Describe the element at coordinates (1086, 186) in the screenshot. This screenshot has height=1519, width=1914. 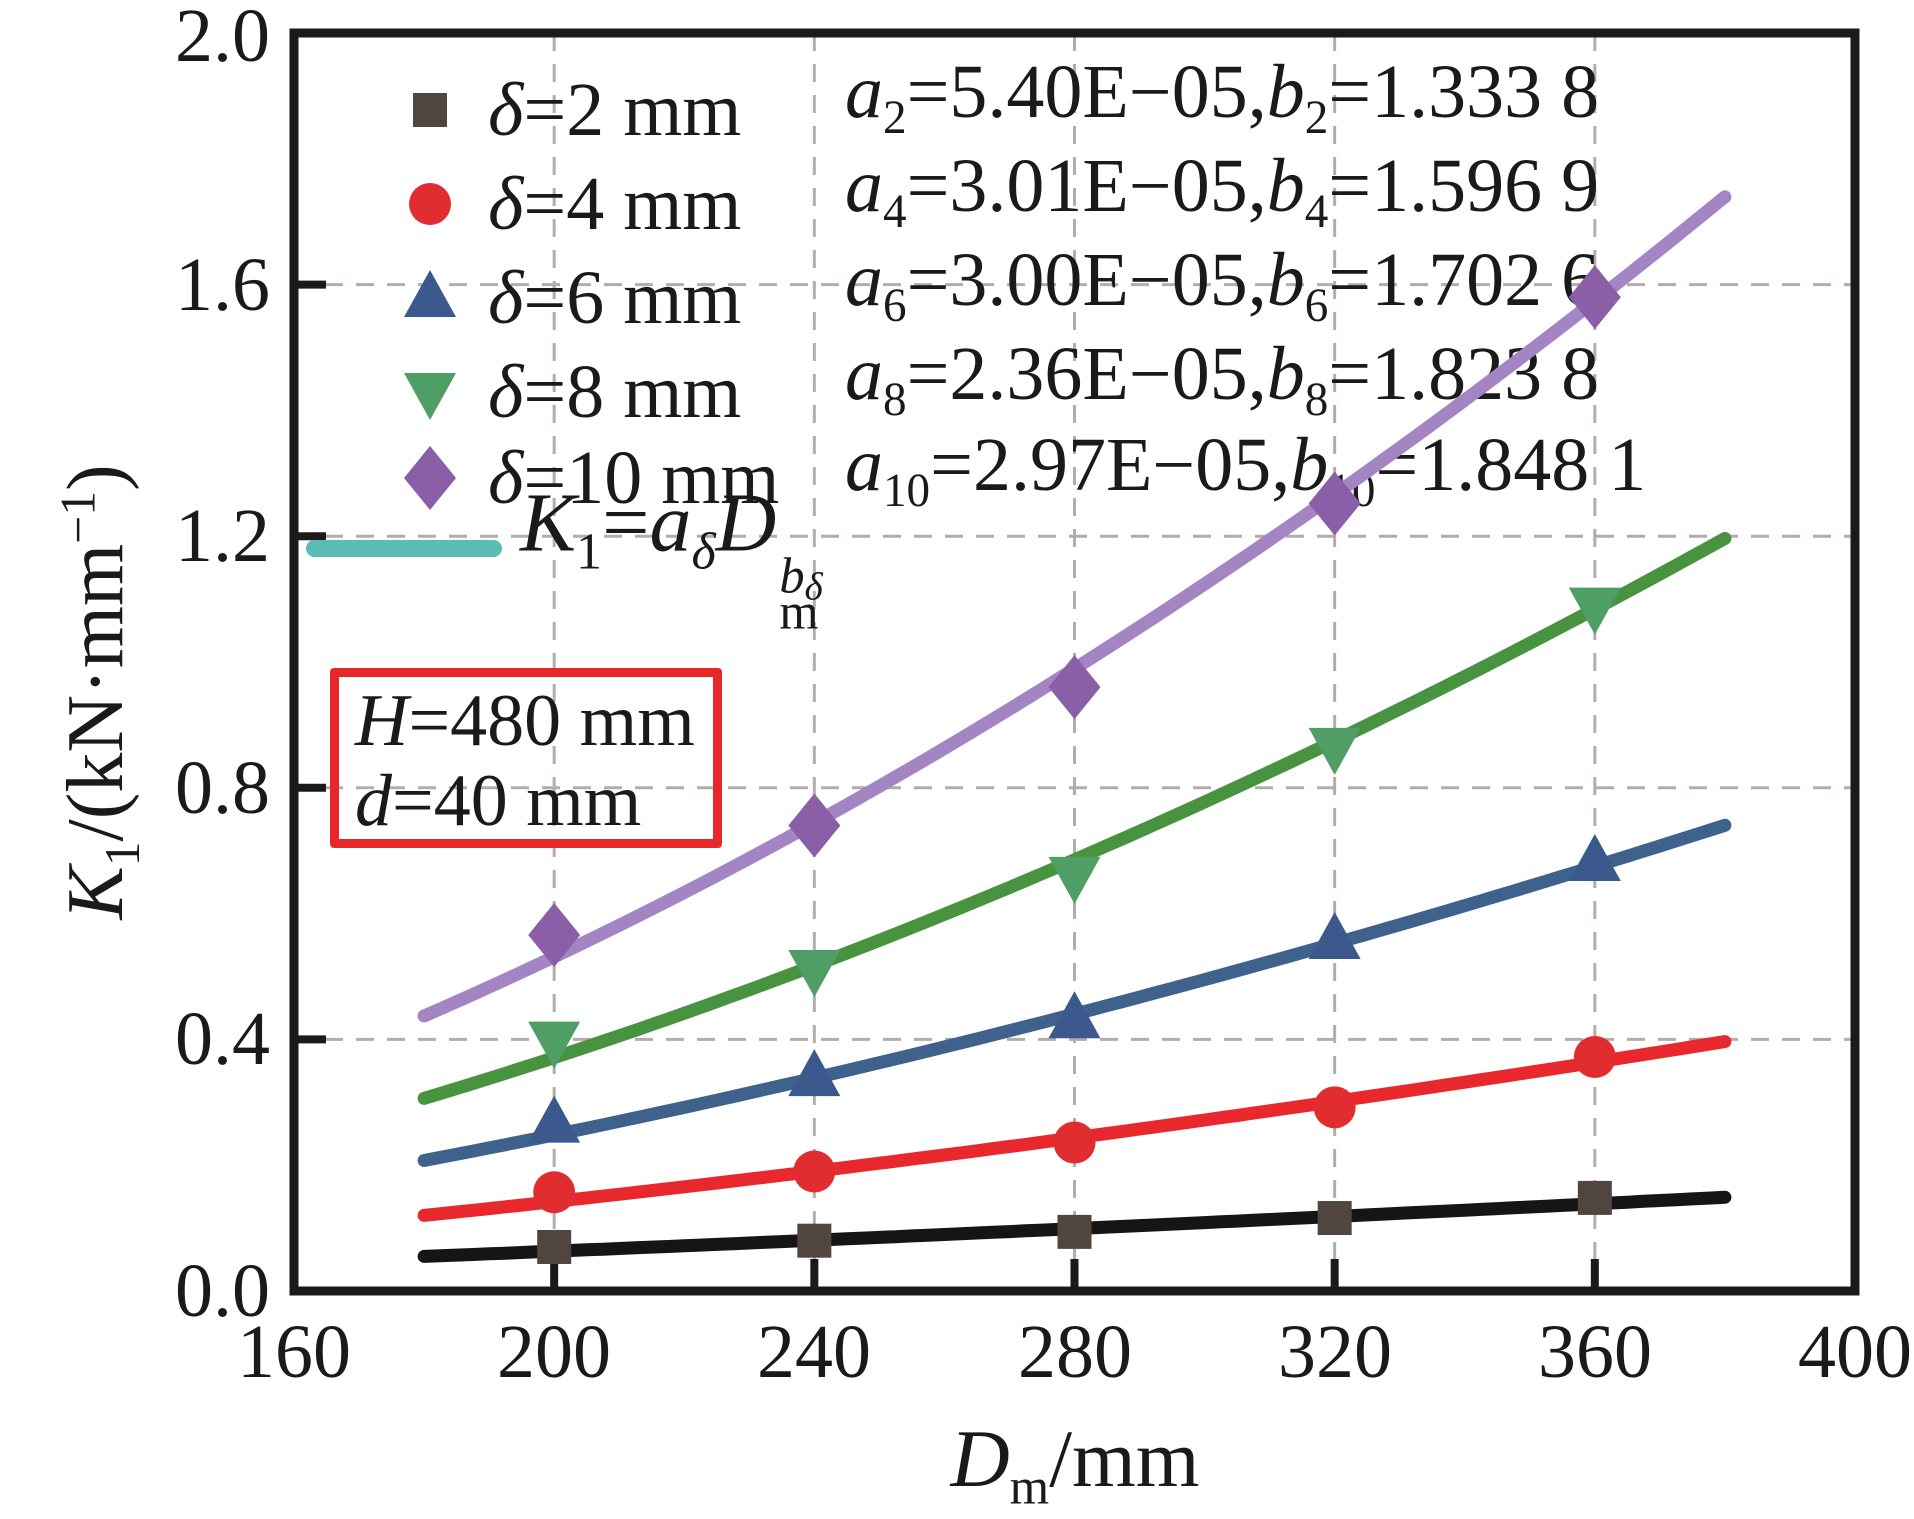
I see `ann-value: =3.01E−05,` at that location.